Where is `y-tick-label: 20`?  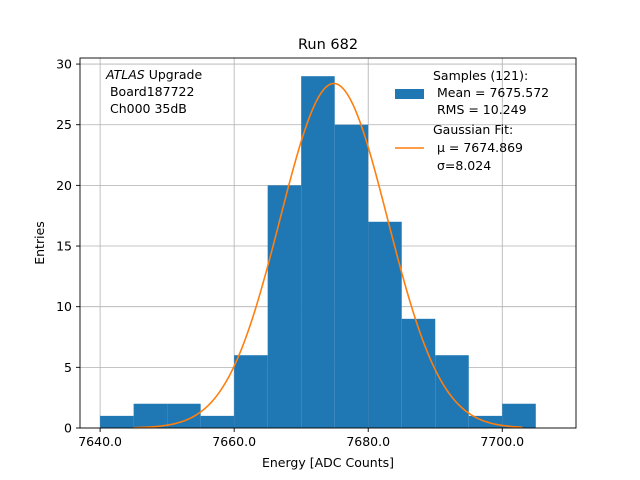
y-tick-label: 20 is located at coordinates (64, 185).